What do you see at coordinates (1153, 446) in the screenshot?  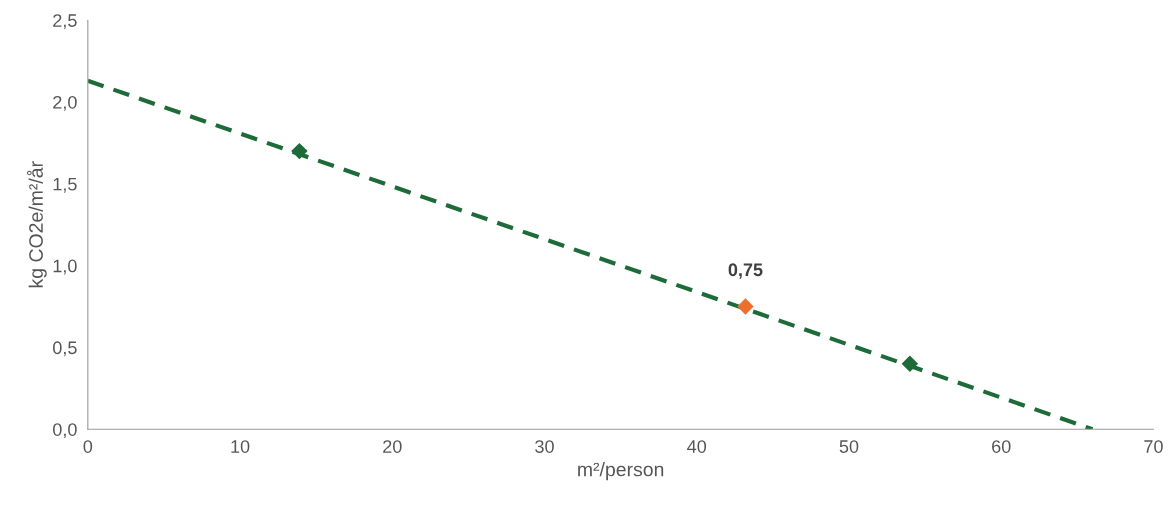 I see `x-tick-label: 70` at bounding box center [1153, 446].